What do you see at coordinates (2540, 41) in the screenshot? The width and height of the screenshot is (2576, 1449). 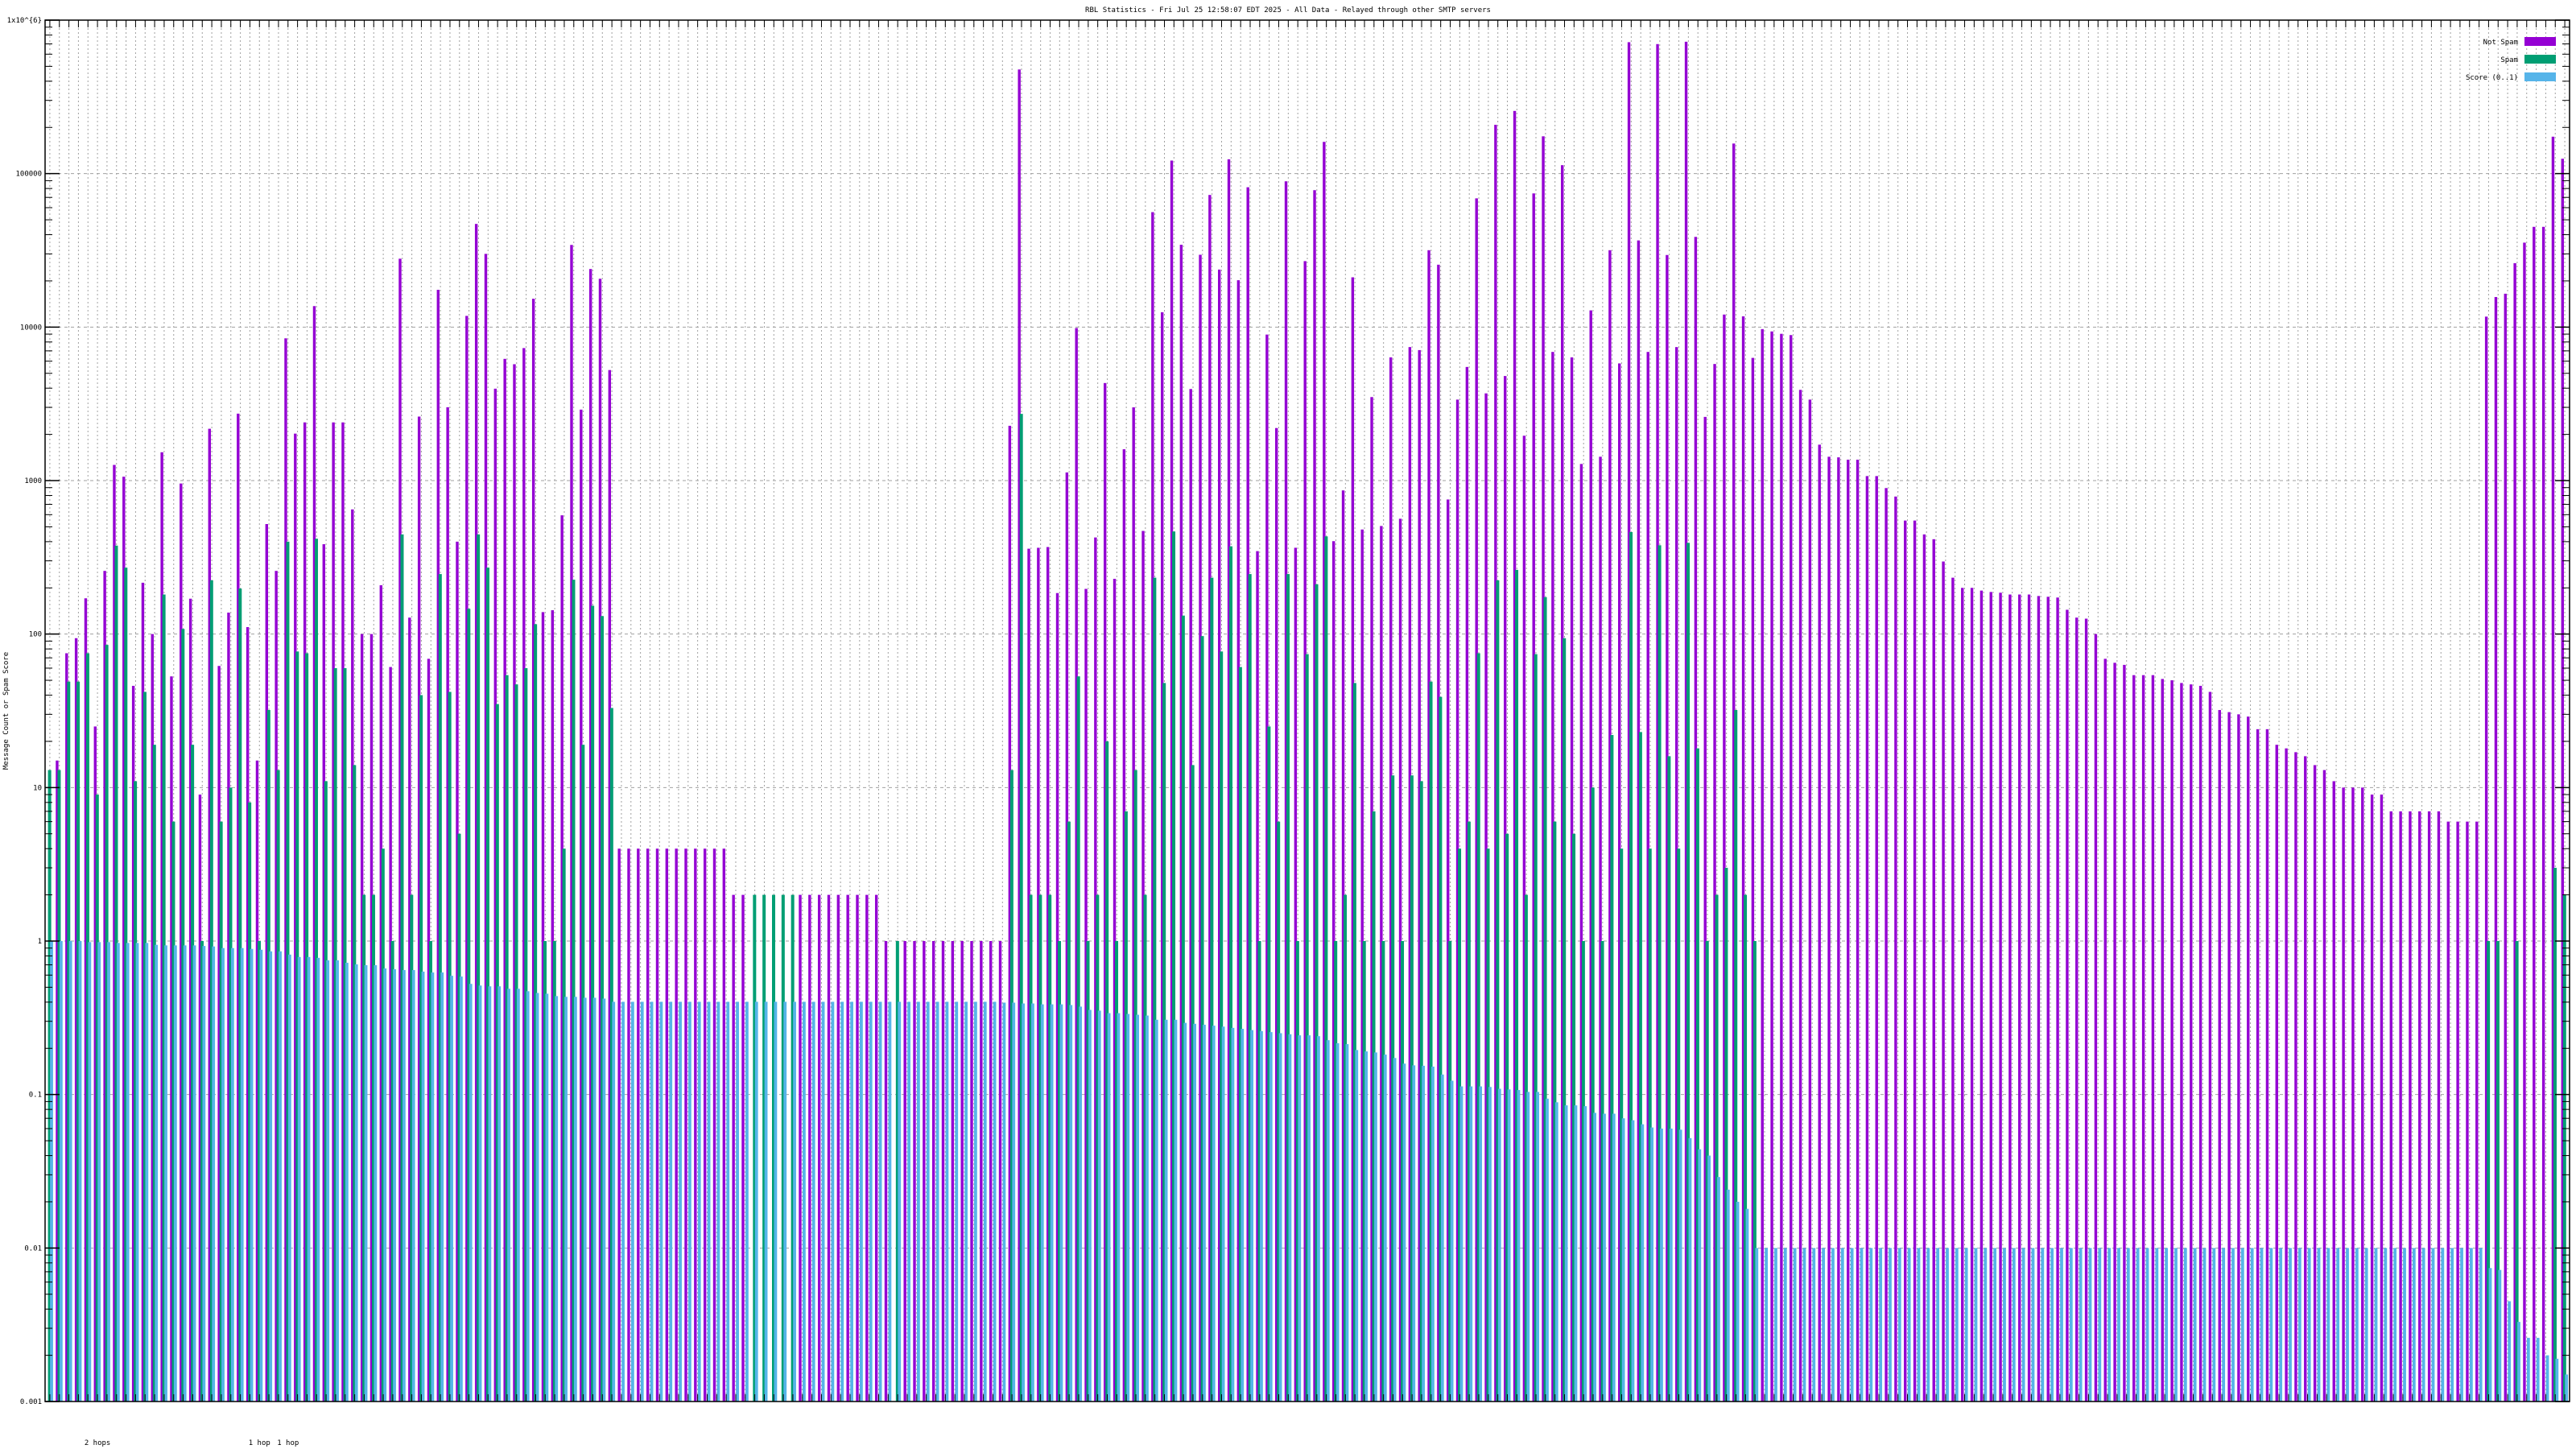 I see `legend-swatch-not-spam` at bounding box center [2540, 41].